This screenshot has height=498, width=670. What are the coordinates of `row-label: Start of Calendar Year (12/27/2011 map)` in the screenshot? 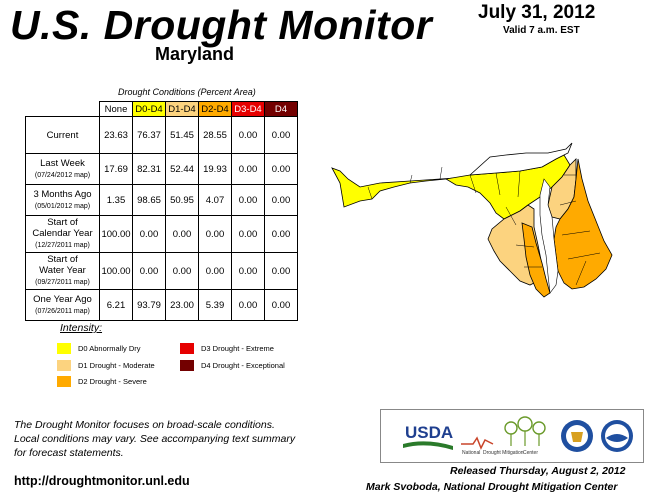 It's located at (62, 234).